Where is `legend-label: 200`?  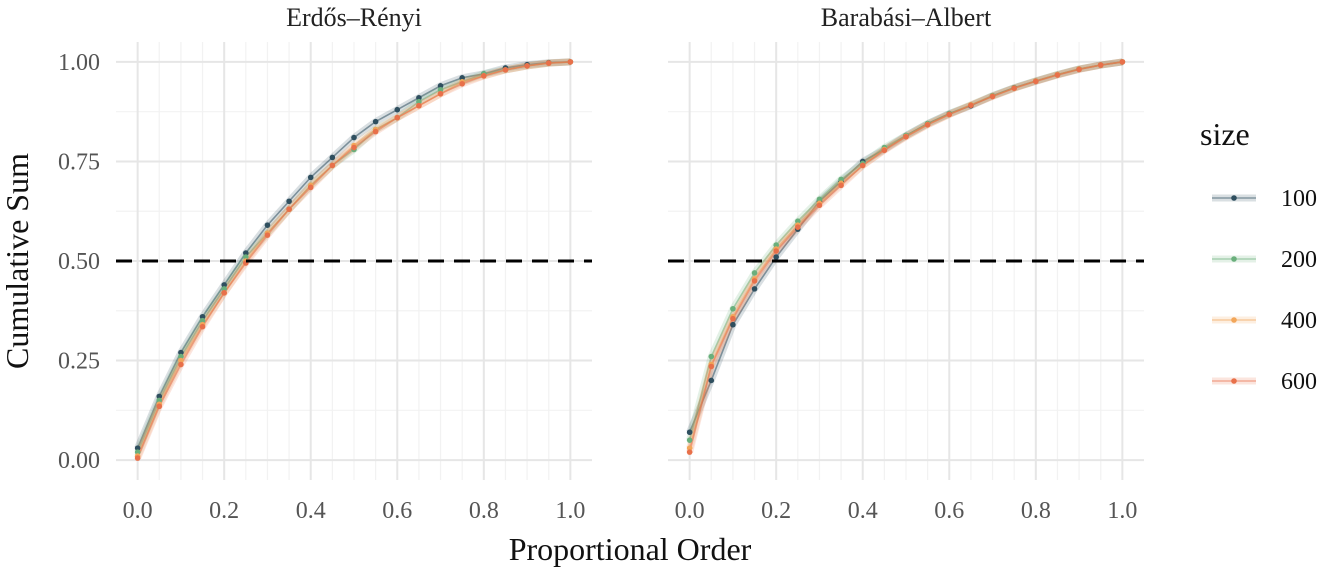 legend-label: 200 is located at coordinates (1299, 260).